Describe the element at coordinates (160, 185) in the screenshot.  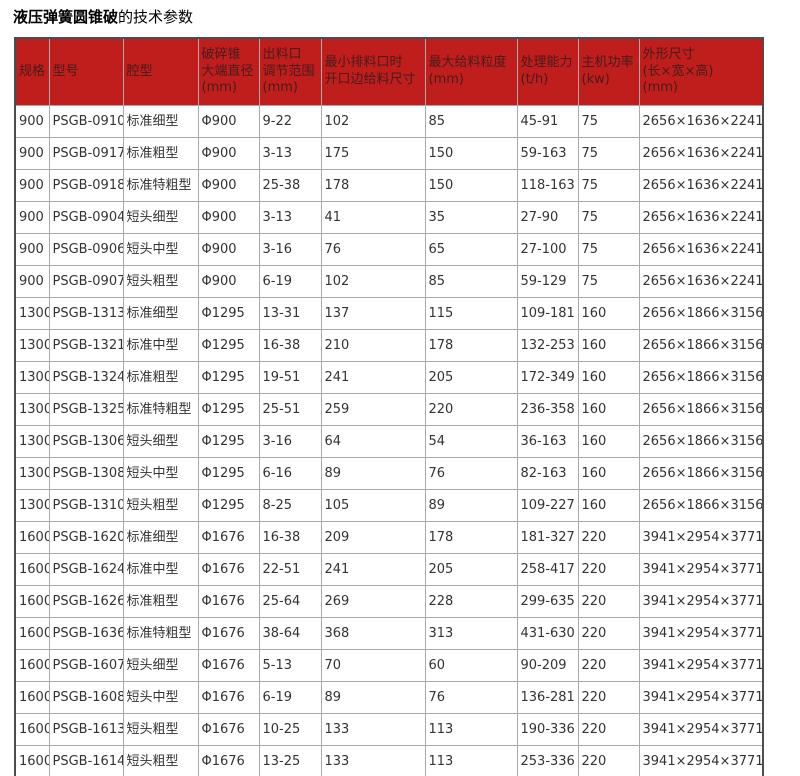
I see `table-cell: 标准特粗型` at that location.